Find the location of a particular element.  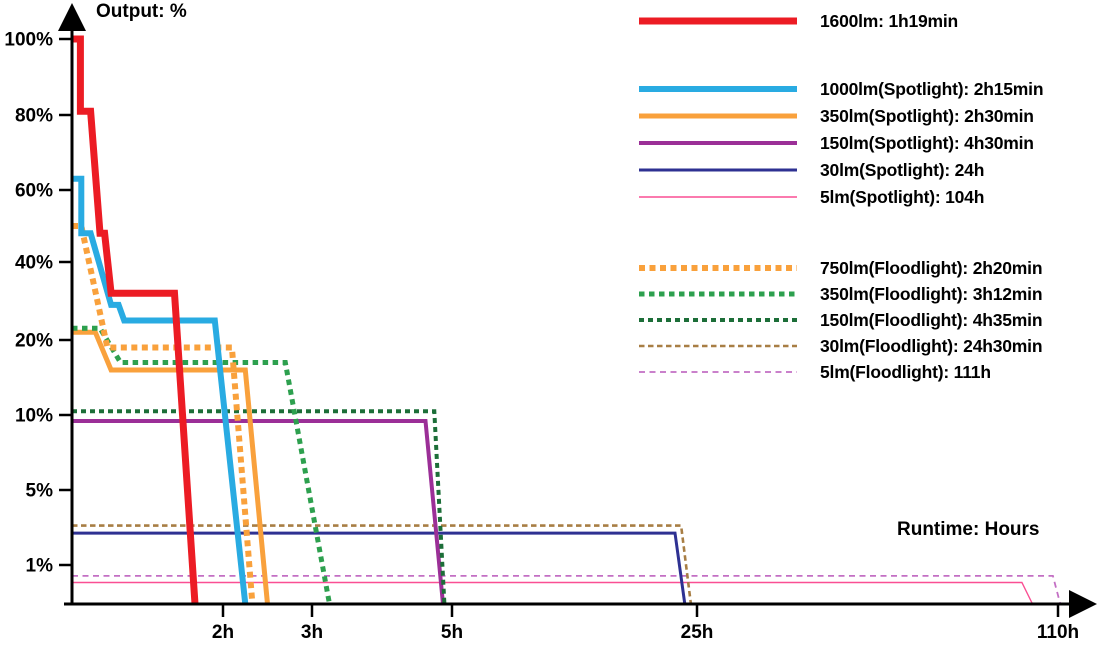

legend-item-5lm-floodlight: 5lm(Floodlight): 111h is located at coordinates (814, 372).